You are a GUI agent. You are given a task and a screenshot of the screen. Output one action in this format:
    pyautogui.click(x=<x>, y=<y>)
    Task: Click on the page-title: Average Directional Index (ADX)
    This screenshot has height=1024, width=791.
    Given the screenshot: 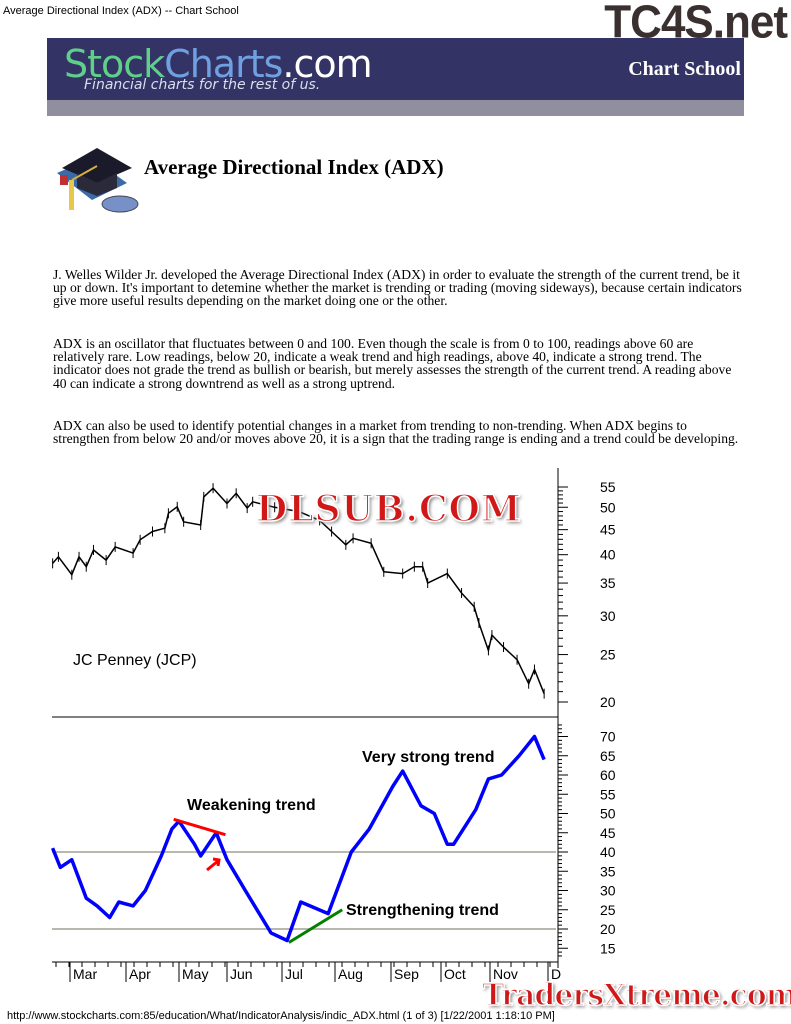 What is the action you would take?
    pyautogui.click(x=294, y=167)
    